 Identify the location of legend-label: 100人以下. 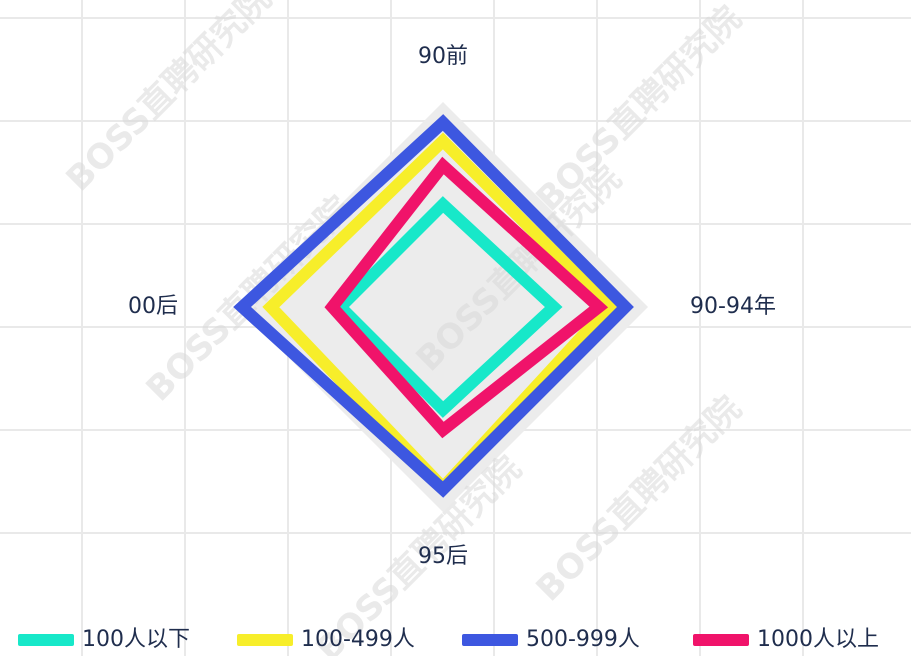
(136, 639).